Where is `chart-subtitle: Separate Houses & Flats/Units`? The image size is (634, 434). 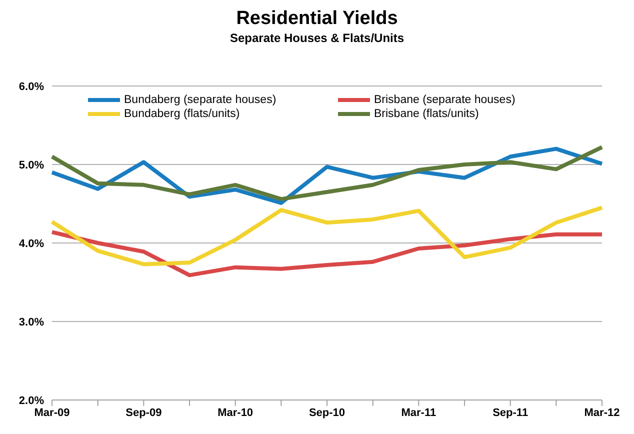 chart-subtitle: Separate Houses & Flats/Units is located at coordinates (317, 38).